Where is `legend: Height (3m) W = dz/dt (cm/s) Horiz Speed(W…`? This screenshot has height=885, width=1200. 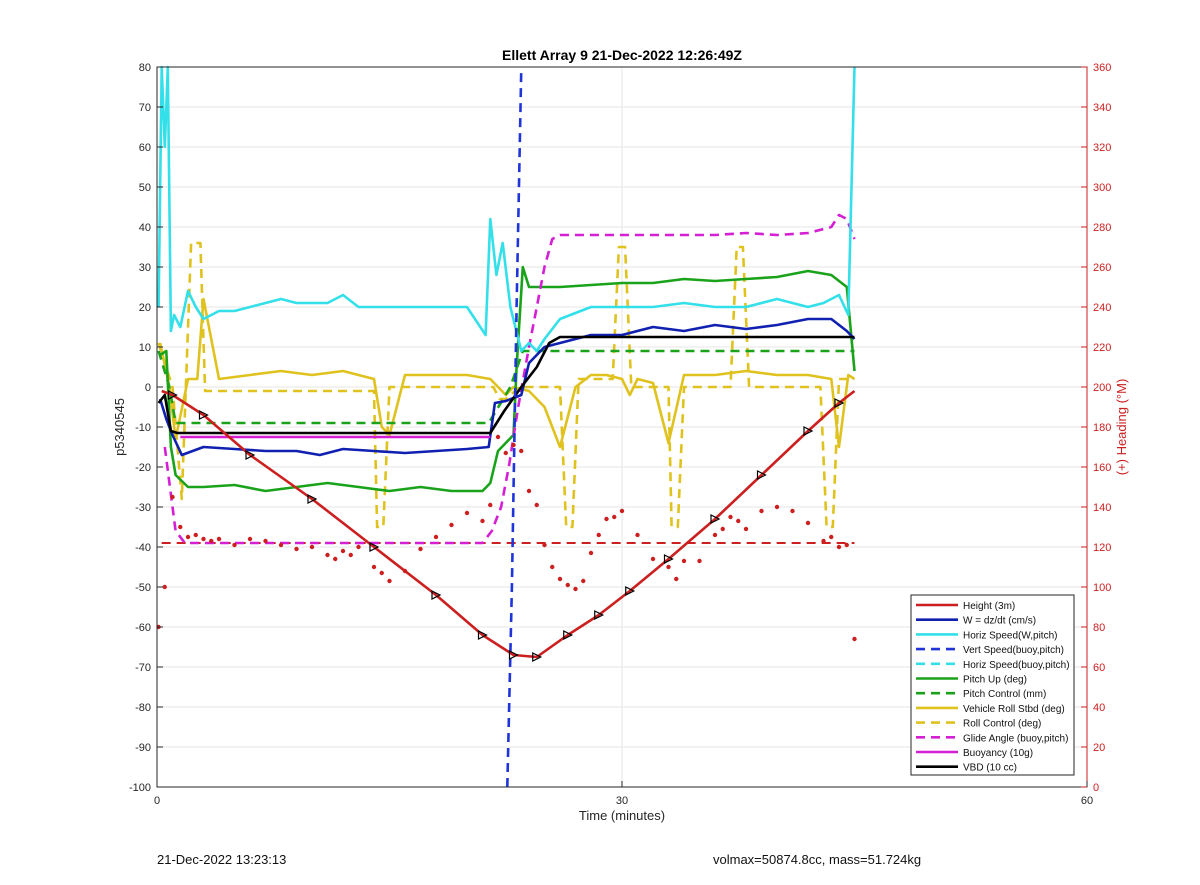 legend: Height (3m) W = dz/dt (cm/s) Horiz Speed(W… is located at coordinates (992, 685).